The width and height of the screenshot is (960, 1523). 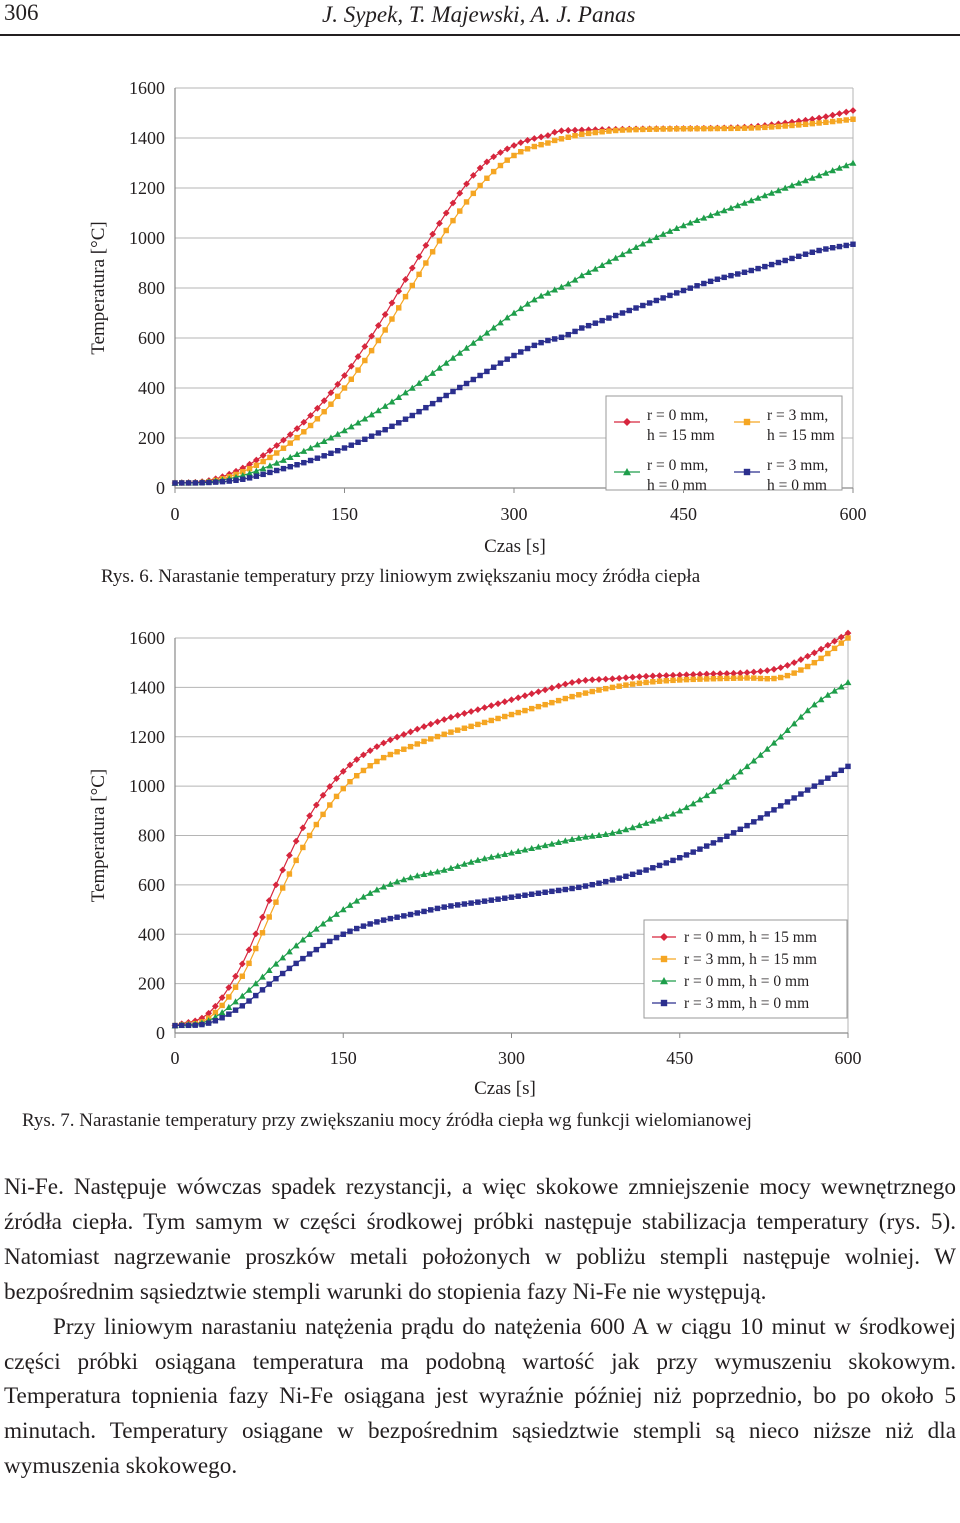 I want to click on legend-box, so click(x=724, y=443).